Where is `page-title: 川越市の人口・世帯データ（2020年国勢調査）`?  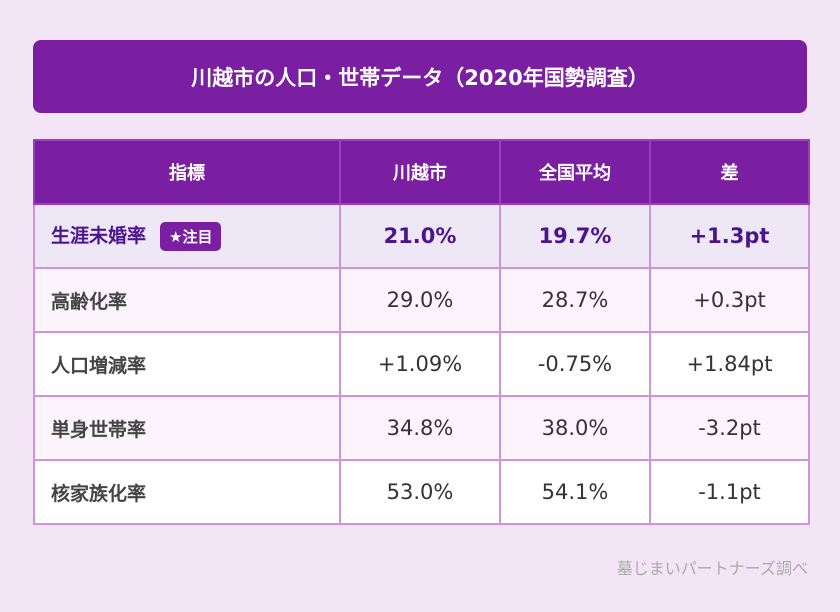 page-title: 川越市の人口・世帯データ（2020年国勢調査） is located at coordinates (420, 76).